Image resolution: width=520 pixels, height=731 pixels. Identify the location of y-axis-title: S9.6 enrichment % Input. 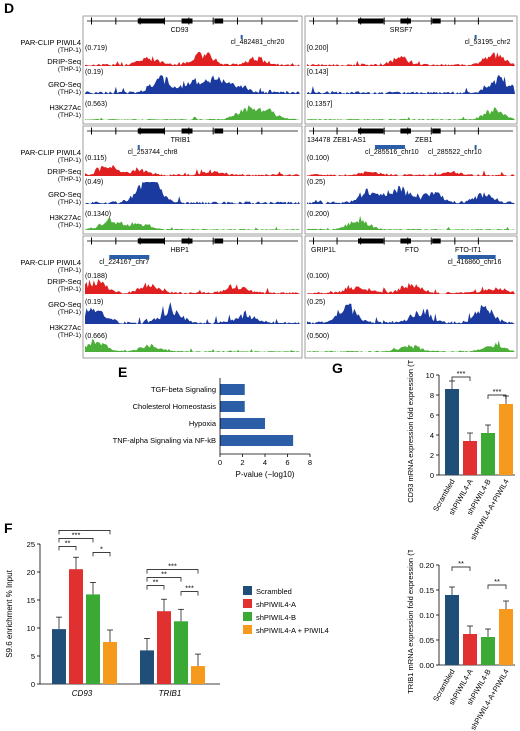
(9, 613).